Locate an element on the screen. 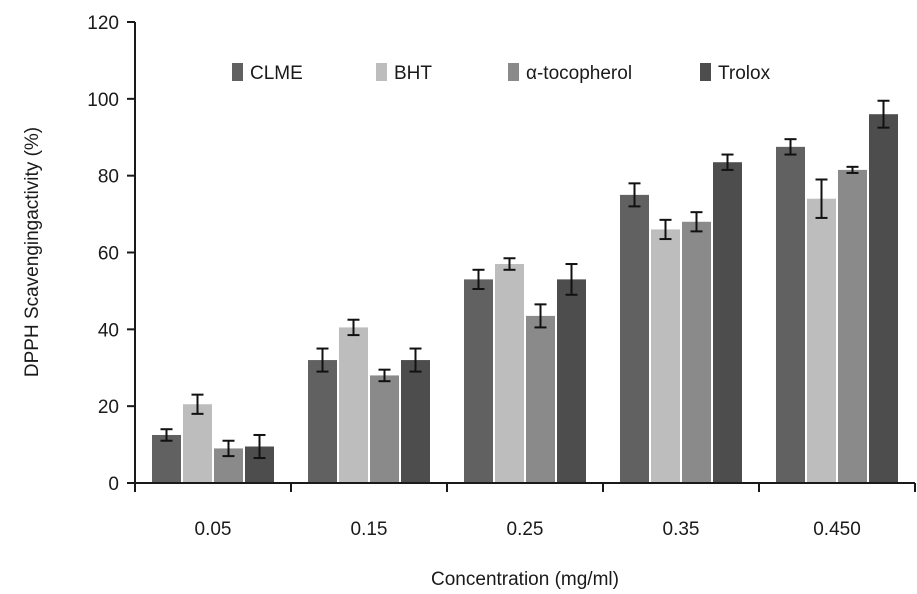 The height and width of the screenshot is (594, 917). y-tick-label: 100 is located at coordinates (103, 100).